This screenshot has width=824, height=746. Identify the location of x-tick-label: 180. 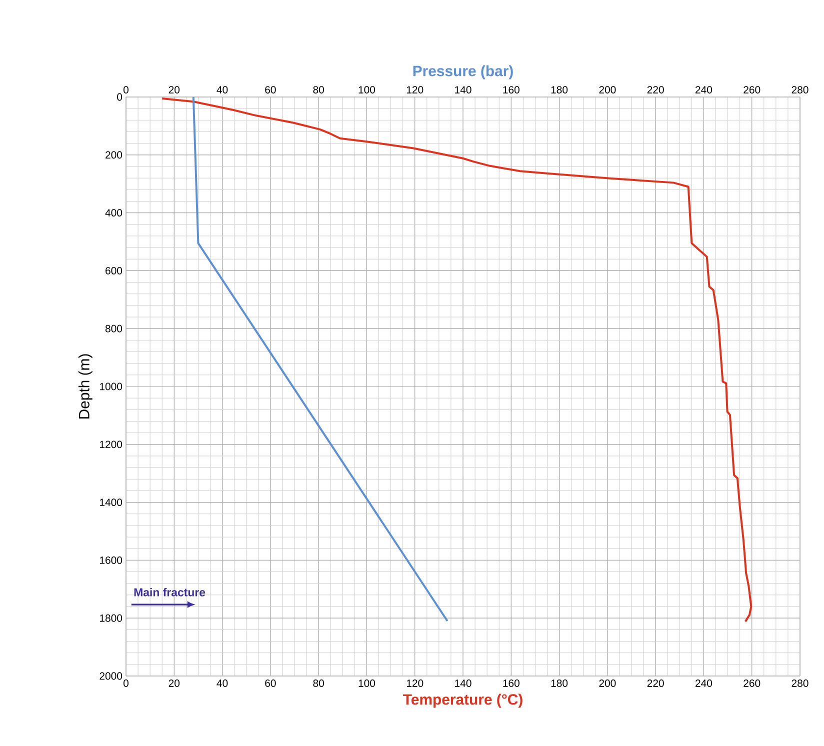
(559, 90).